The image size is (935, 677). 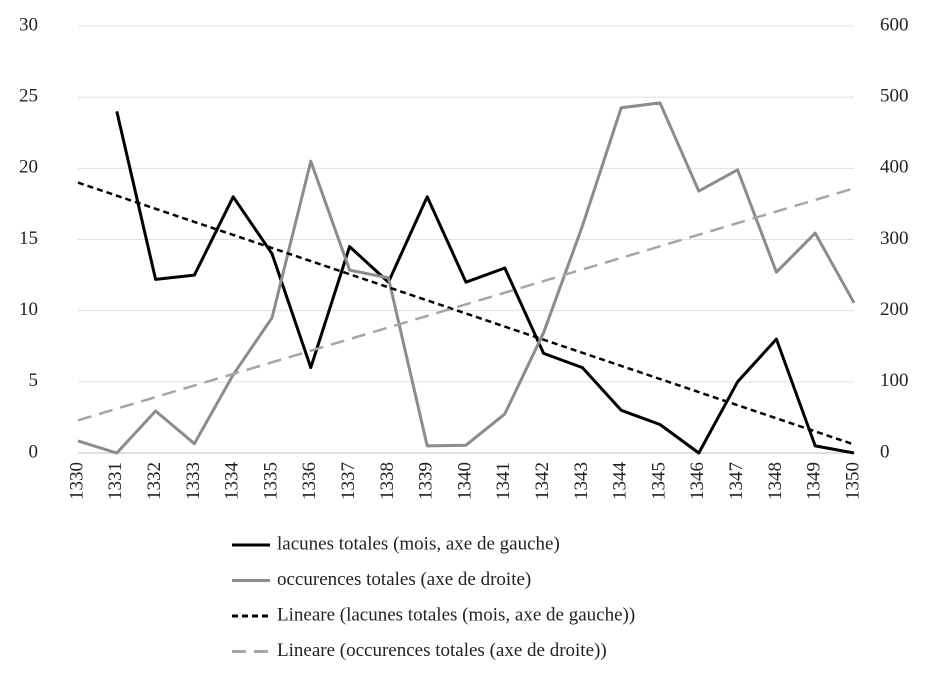 What do you see at coordinates (154, 481) in the screenshot?
I see `x-tick-label: 1332` at bounding box center [154, 481].